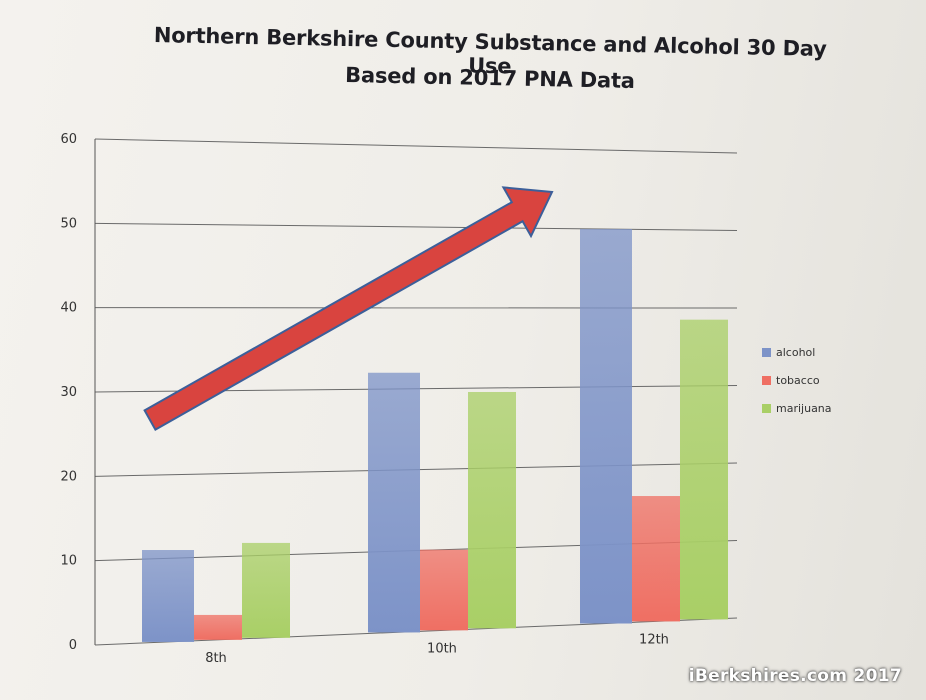 This screenshot has height=700, width=926. I want to click on legend-swatch-marijuana, so click(766, 408).